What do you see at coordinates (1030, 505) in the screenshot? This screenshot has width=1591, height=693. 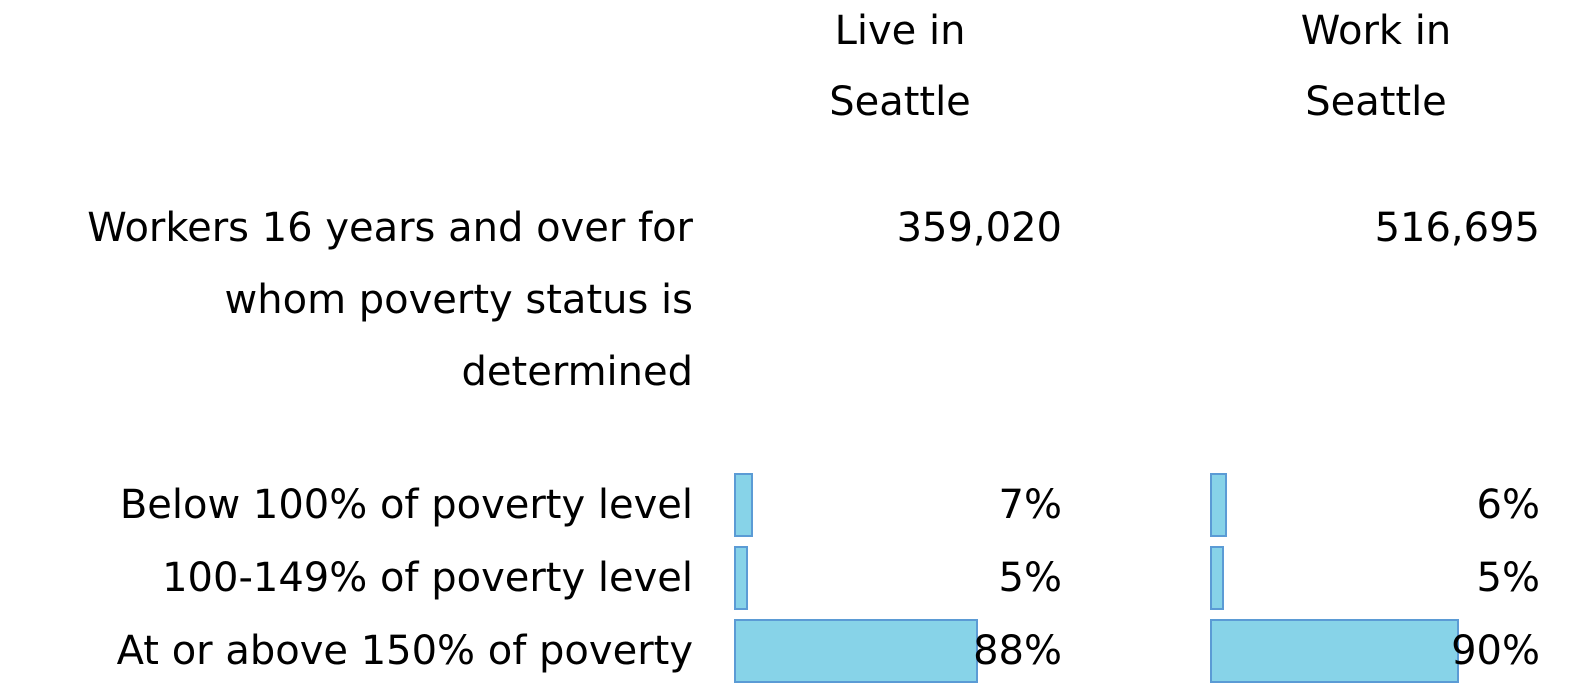 I see `cell: 7%` at bounding box center [1030, 505].